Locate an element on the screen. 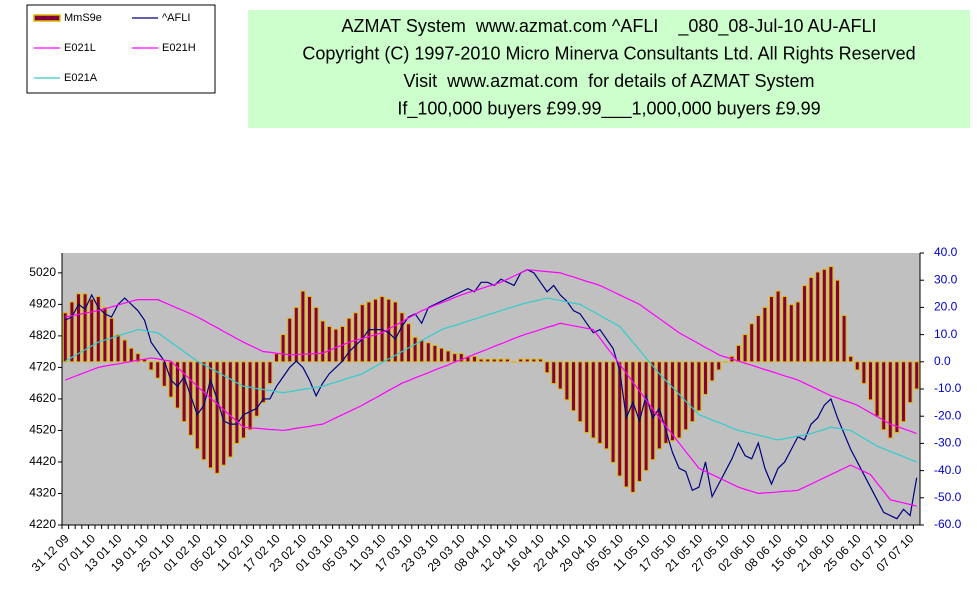 This screenshot has height=600, width=977. y-tick-label: 4320 is located at coordinates (42, 493).